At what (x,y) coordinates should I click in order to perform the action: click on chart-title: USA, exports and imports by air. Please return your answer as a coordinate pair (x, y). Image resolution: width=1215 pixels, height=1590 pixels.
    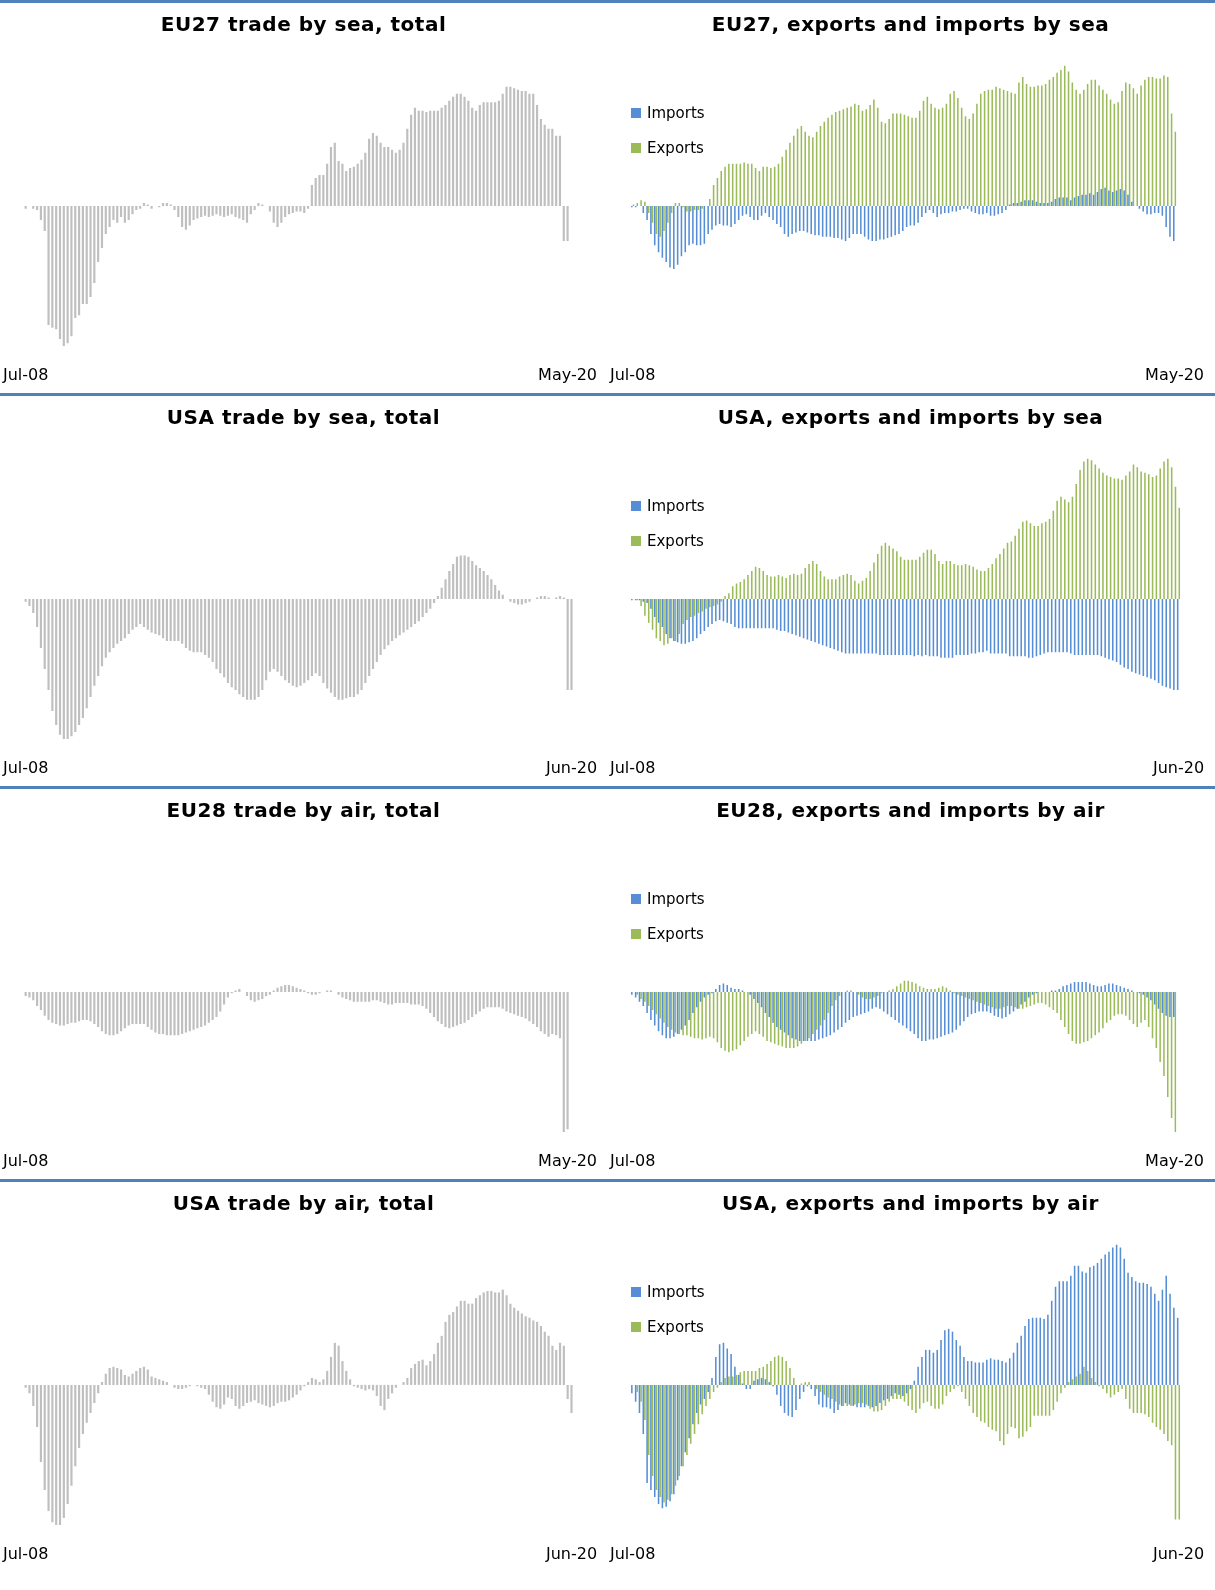
    Looking at the image, I should click on (910, 1203).